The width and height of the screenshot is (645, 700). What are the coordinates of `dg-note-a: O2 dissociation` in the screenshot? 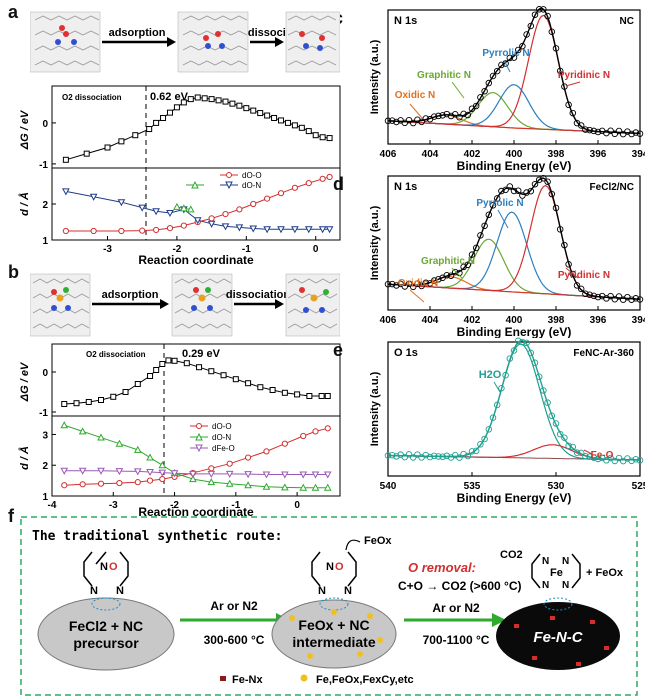 It's located at (92, 97).